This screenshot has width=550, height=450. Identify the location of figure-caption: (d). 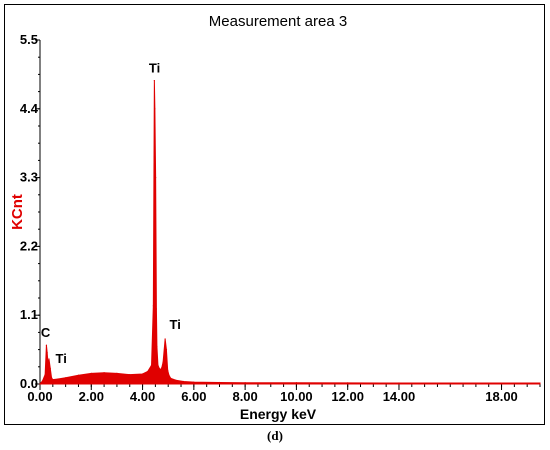
(275, 435).